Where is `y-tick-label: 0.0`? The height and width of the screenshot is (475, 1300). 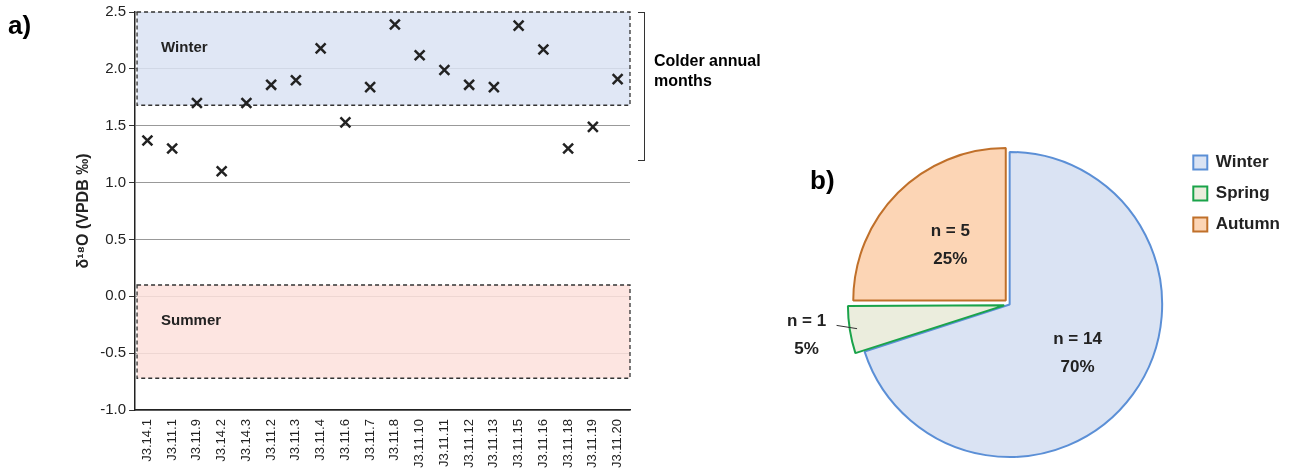
y-tick-label: 0.0 is located at coordinates (116, 295).